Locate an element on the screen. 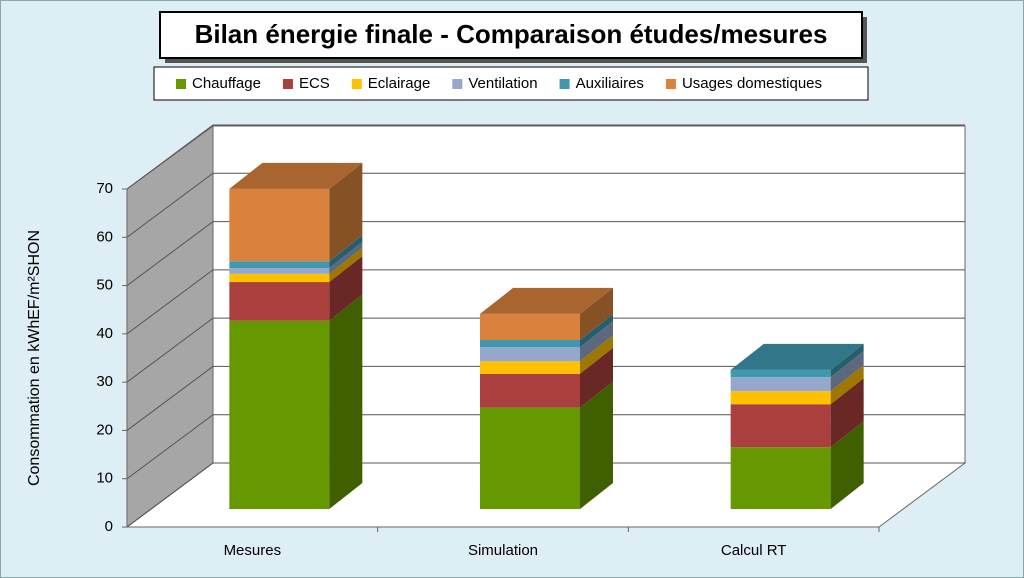  legend-label: Chauffage is located at coordinates (226, 83).